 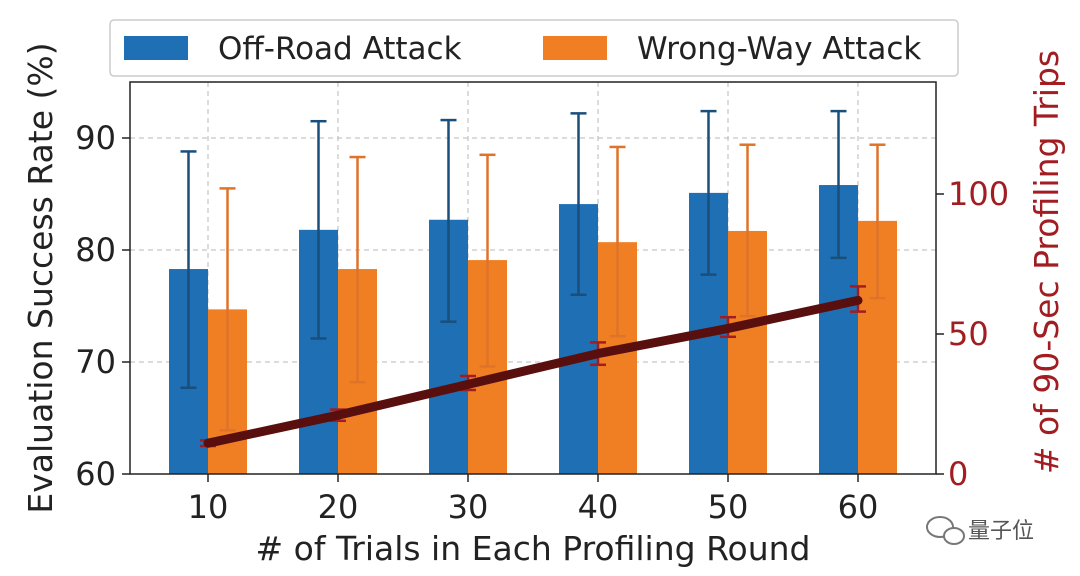 What do you see at coordinates (958, 474) in the screenshot?
I see `y2-tick-label-0: 0` at bounding box center [958, 474].